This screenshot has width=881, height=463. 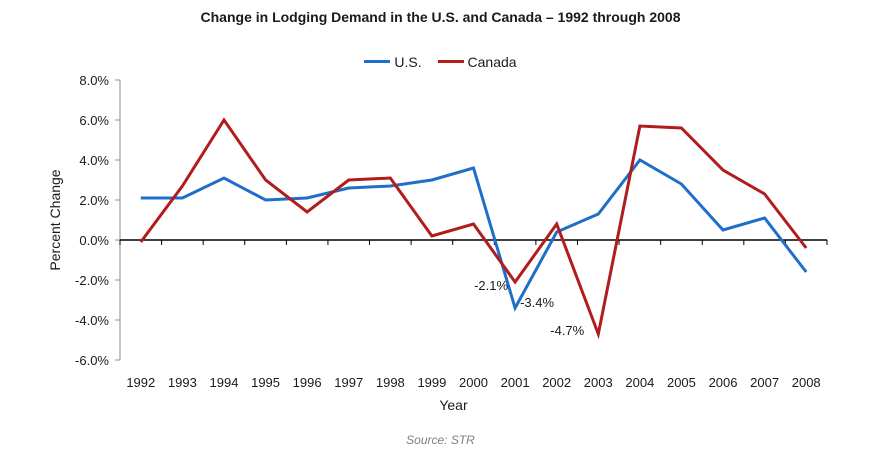 What do you see at coordinates (390, 382) in the screenshot?
I see `x-tick-label: 1998` at bounding box center [390, 382].